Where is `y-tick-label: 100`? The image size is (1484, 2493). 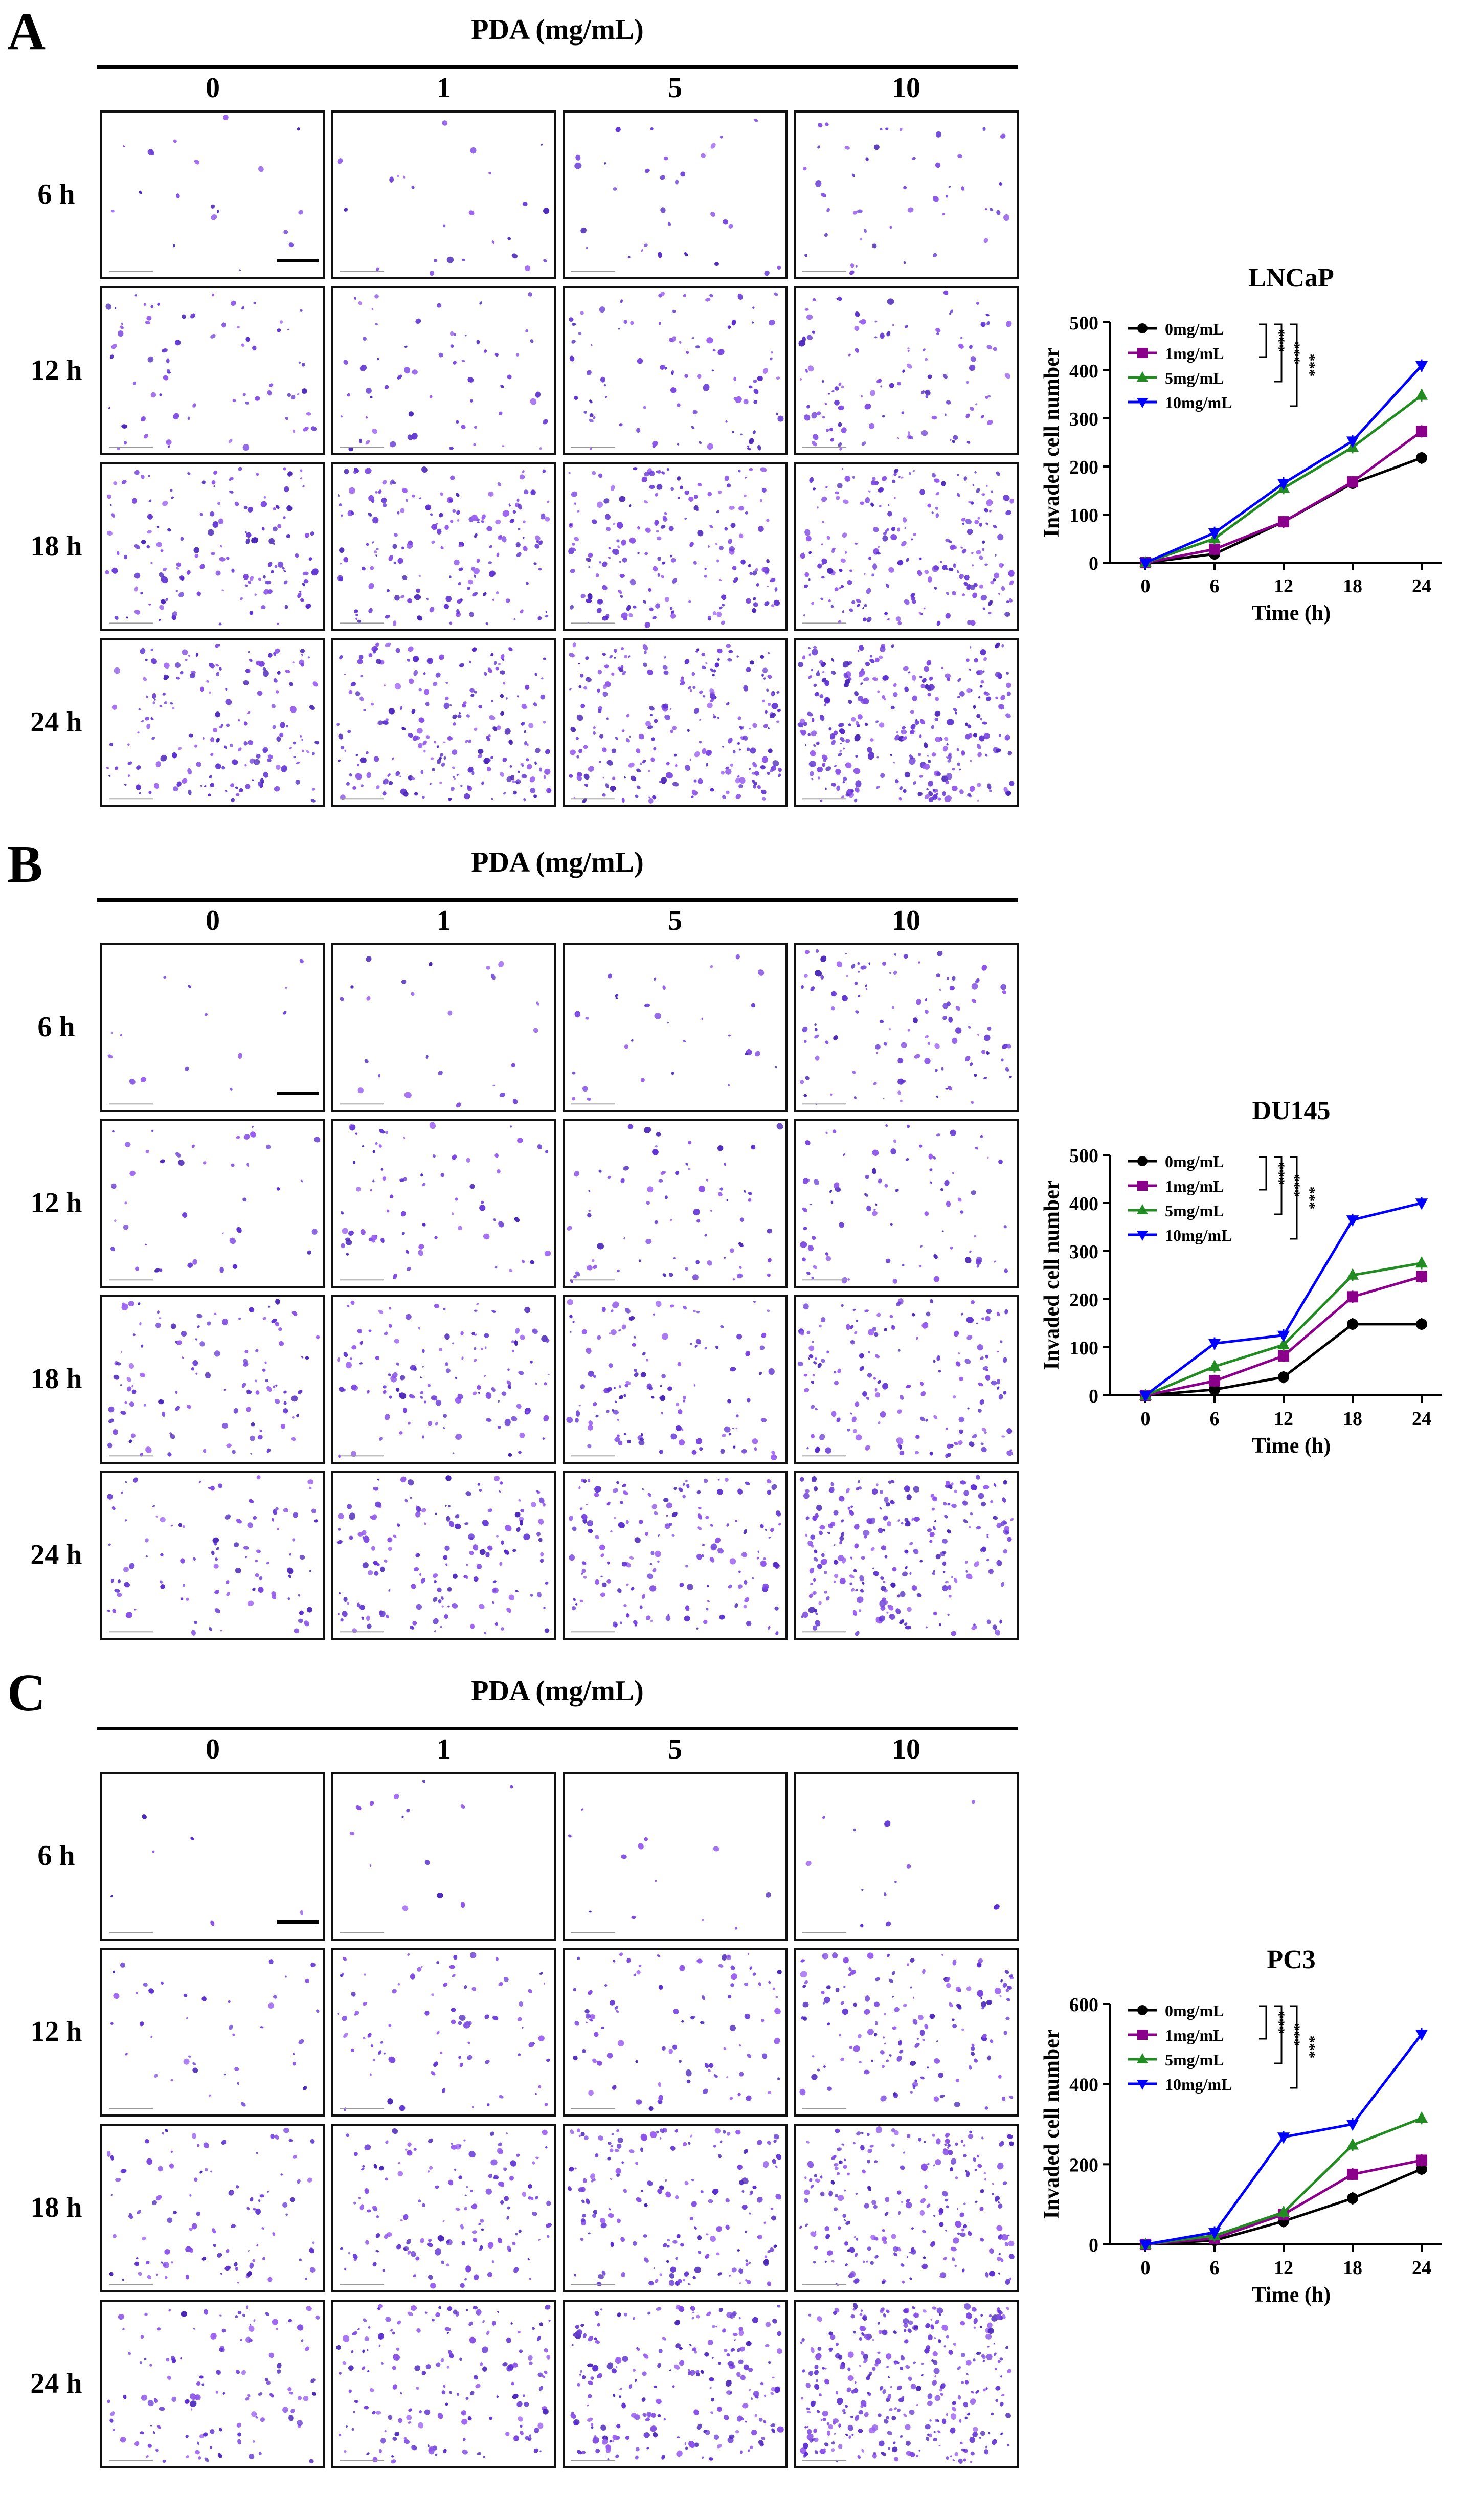 y-tick-label: 100 is located at coordinates (1084, 1349).